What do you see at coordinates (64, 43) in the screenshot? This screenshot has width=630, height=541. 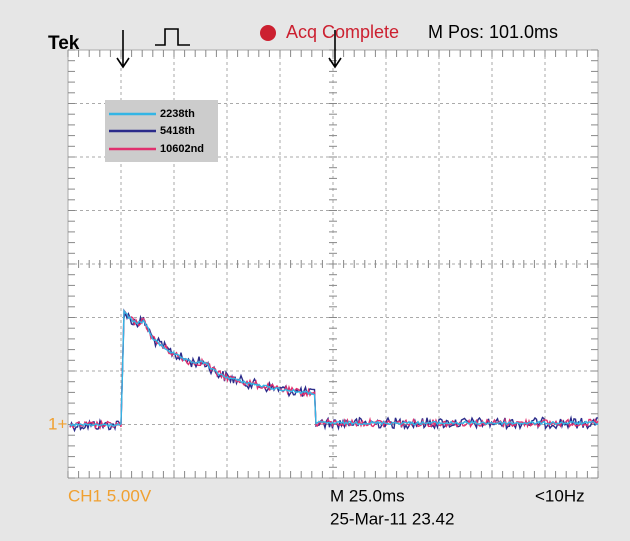 I see `brand: Tek` at bounding box center [64, 43].